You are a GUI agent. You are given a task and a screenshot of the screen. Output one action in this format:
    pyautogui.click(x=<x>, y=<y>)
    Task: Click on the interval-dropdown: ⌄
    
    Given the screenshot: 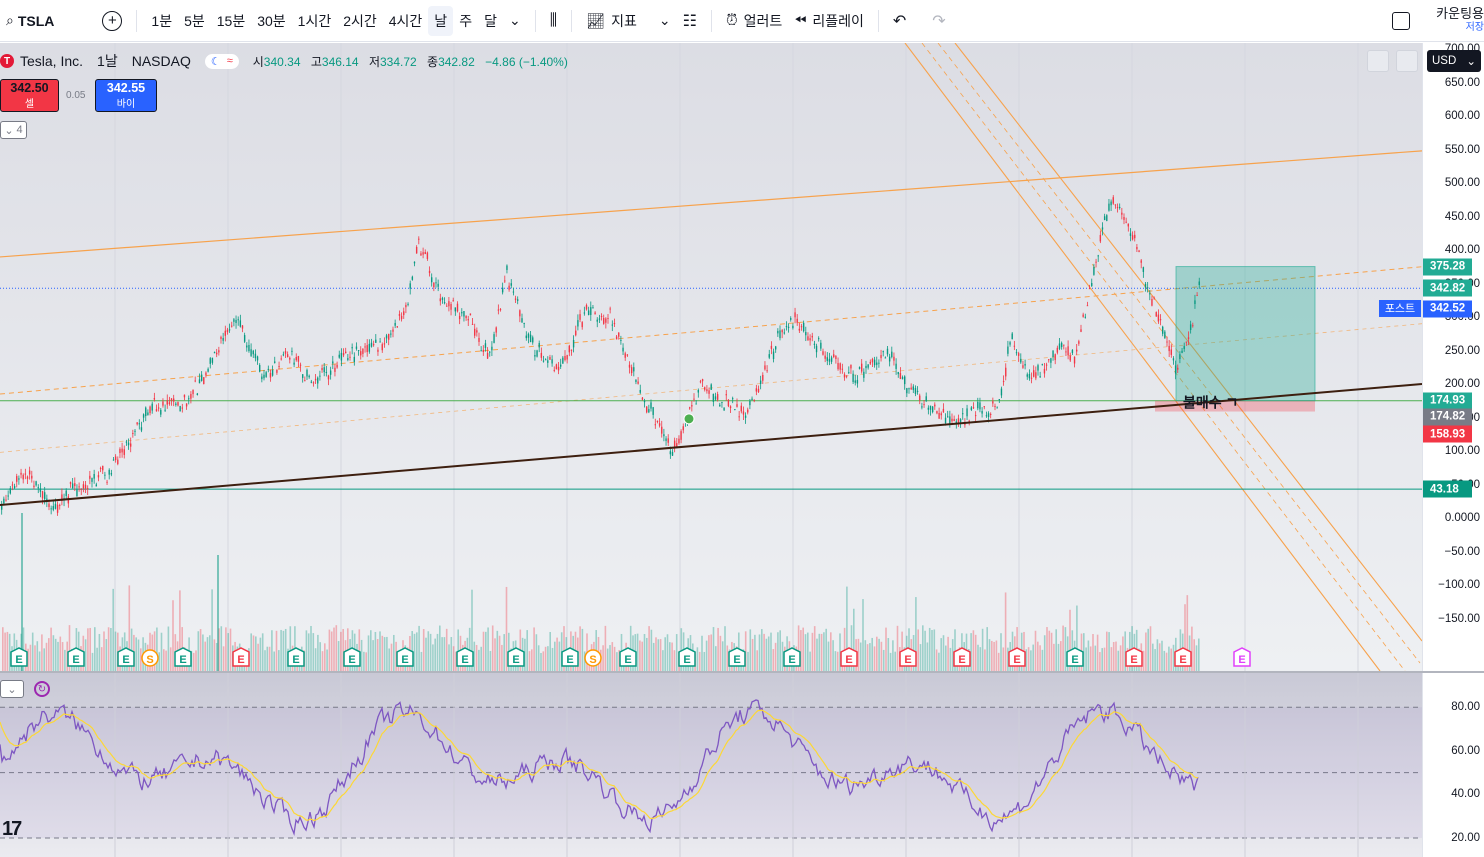 What is the action you would take?
    pyautogui.click(x=515, y=21)
    